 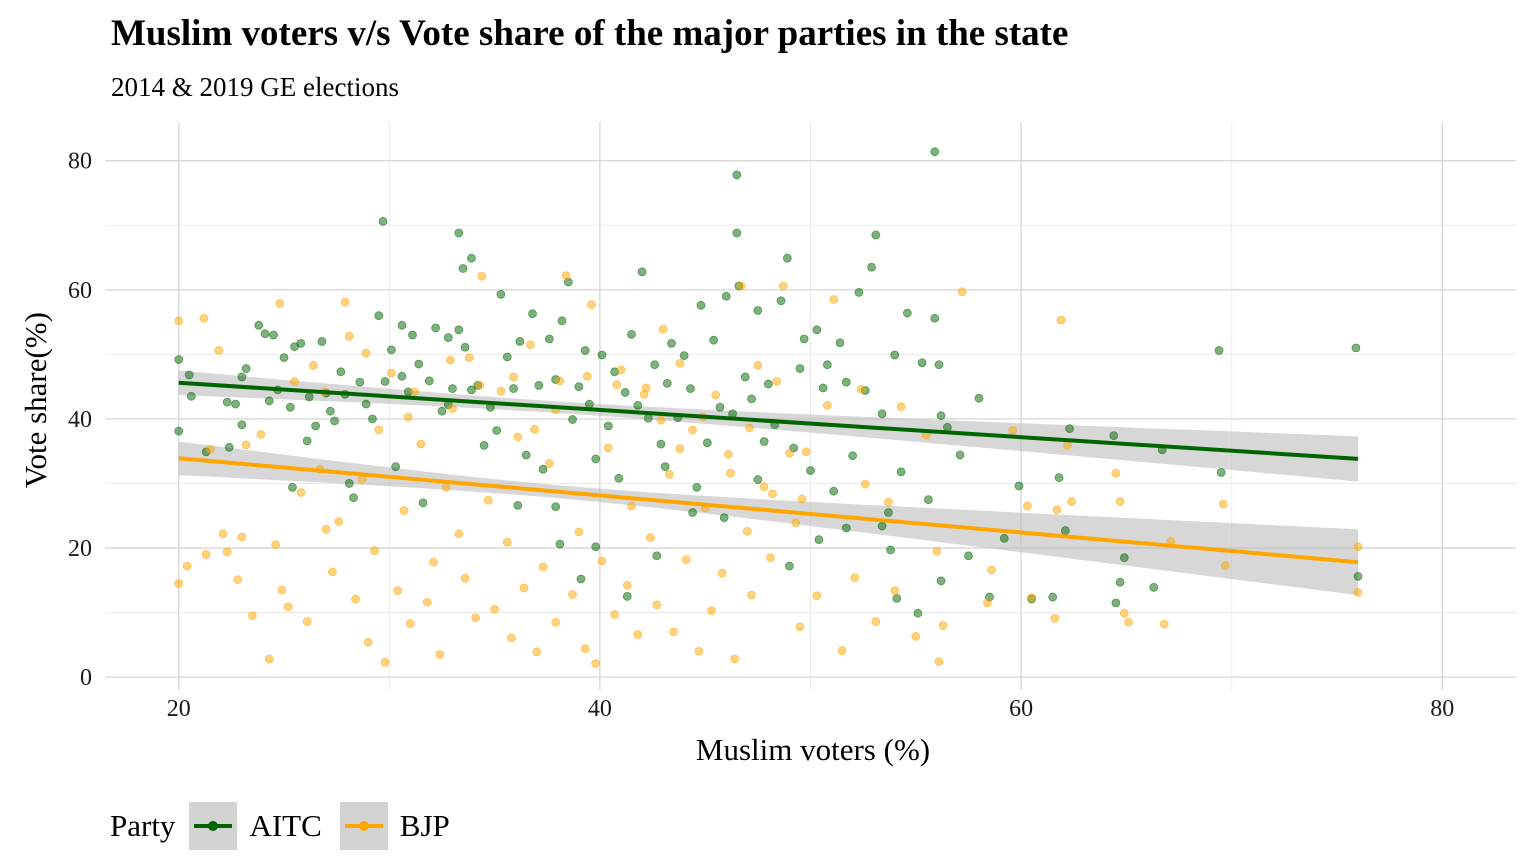 What do you see at coordinates (80, 162) in the screenshot?
I see `y-tick-label: 80` at bounding box center [80, 162].